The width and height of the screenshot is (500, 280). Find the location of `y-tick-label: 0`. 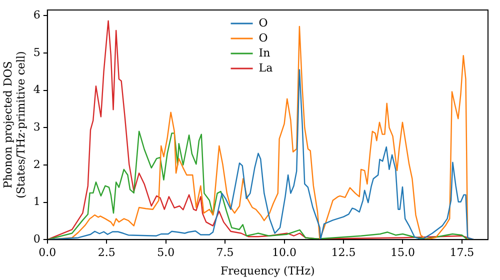

y-tick-label: 0 is located at coordinates (36, 239).